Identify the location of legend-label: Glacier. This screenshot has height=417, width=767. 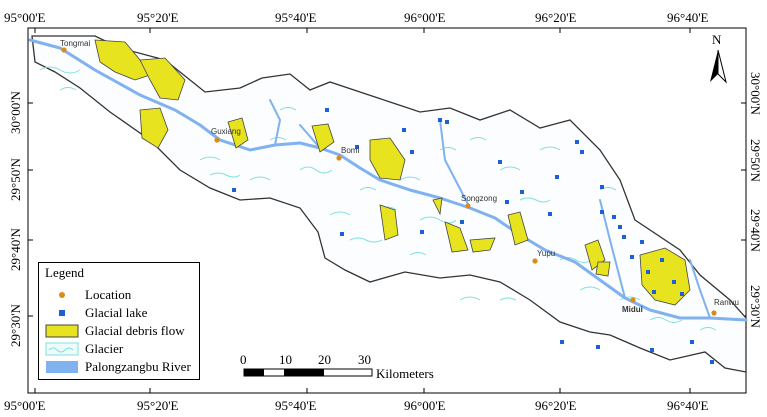
(104, 348).